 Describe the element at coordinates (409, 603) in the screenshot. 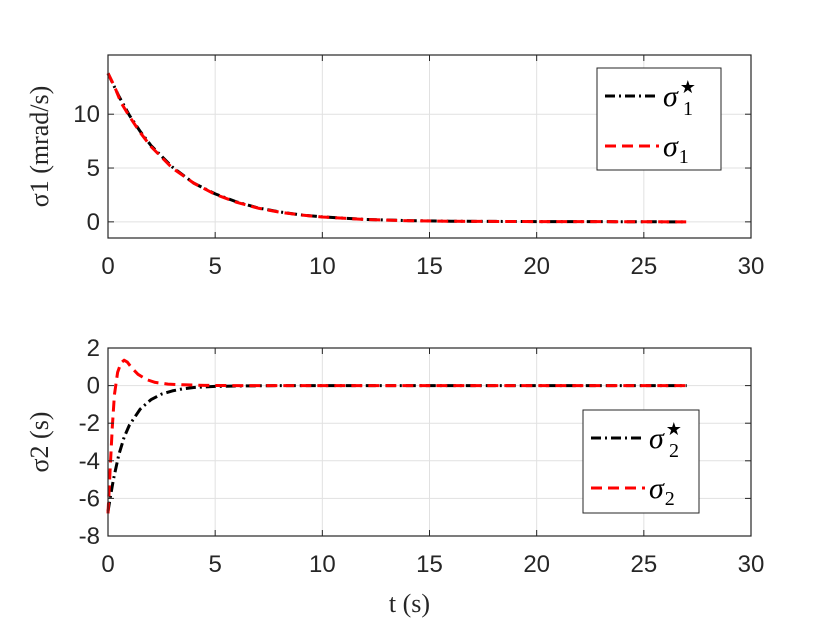

I see `x-axis-label: t (s)` at that location.